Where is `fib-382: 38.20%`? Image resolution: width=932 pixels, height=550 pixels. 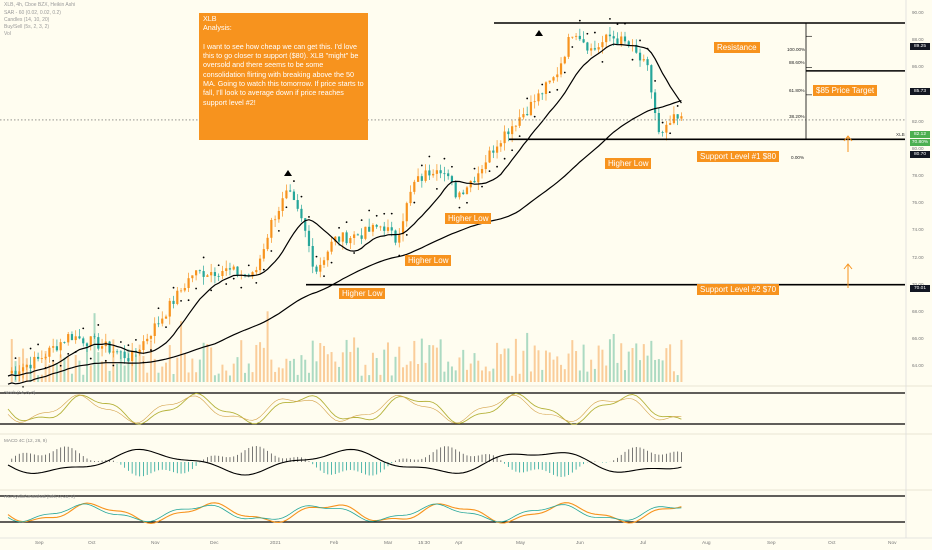 fib-382: 38.20% is located at coordinates (797, 116).